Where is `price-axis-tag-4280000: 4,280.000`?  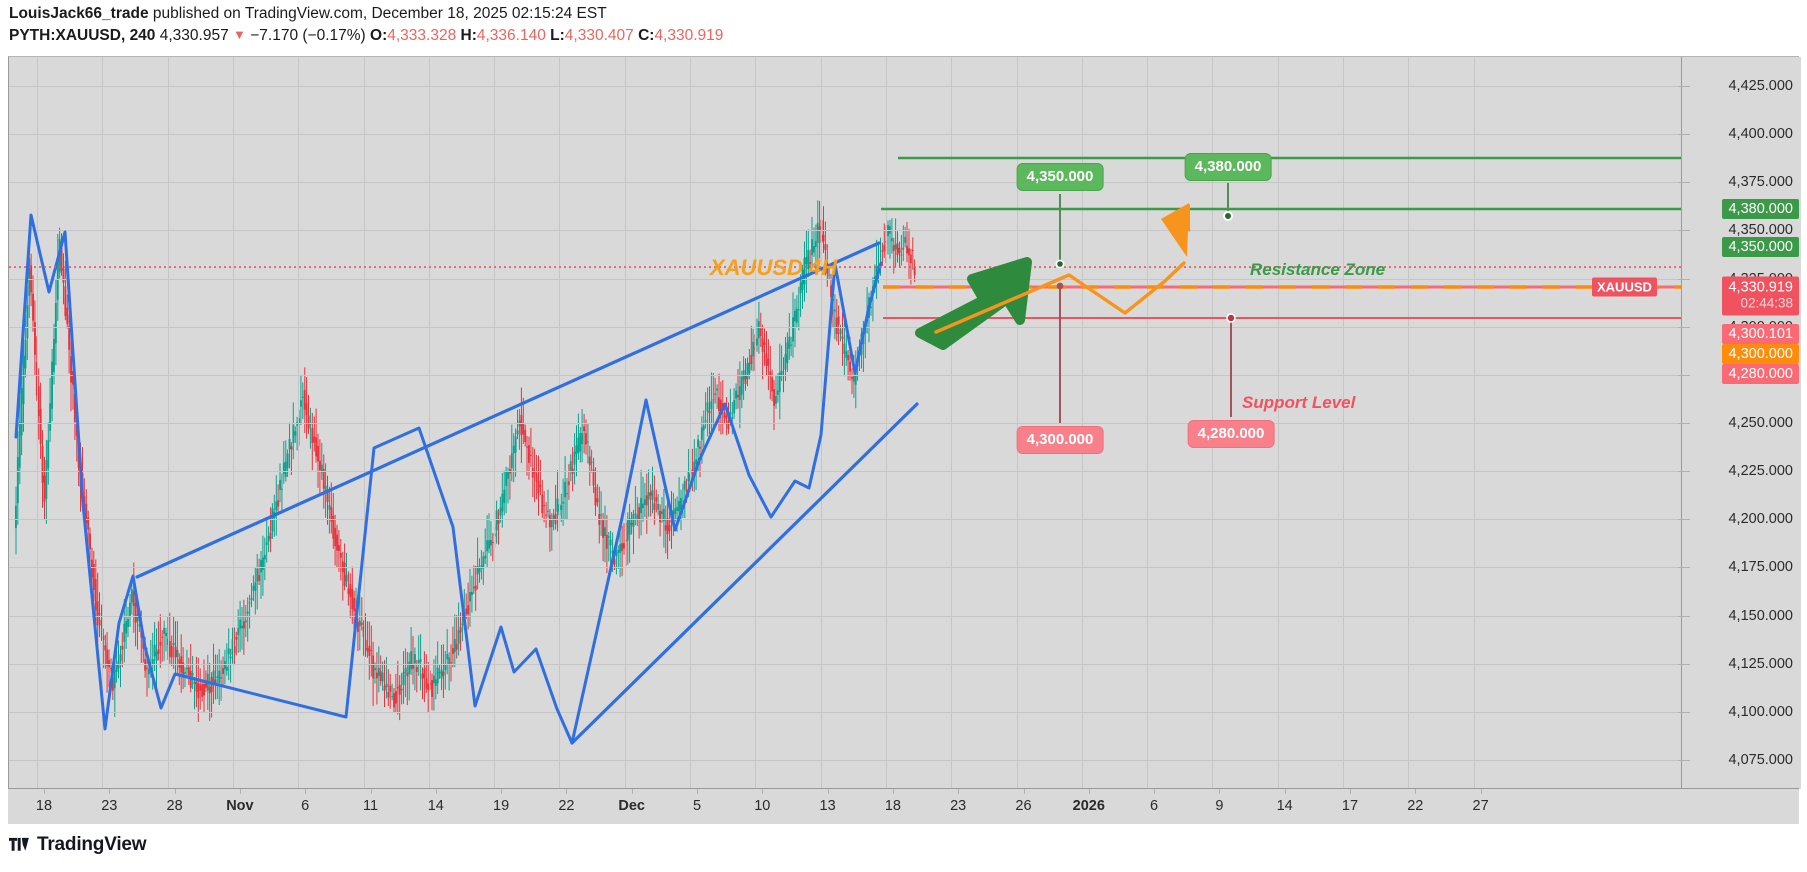 price-axis-tag-4280000: 4,280.000 is located at coordinates (1760, 374).